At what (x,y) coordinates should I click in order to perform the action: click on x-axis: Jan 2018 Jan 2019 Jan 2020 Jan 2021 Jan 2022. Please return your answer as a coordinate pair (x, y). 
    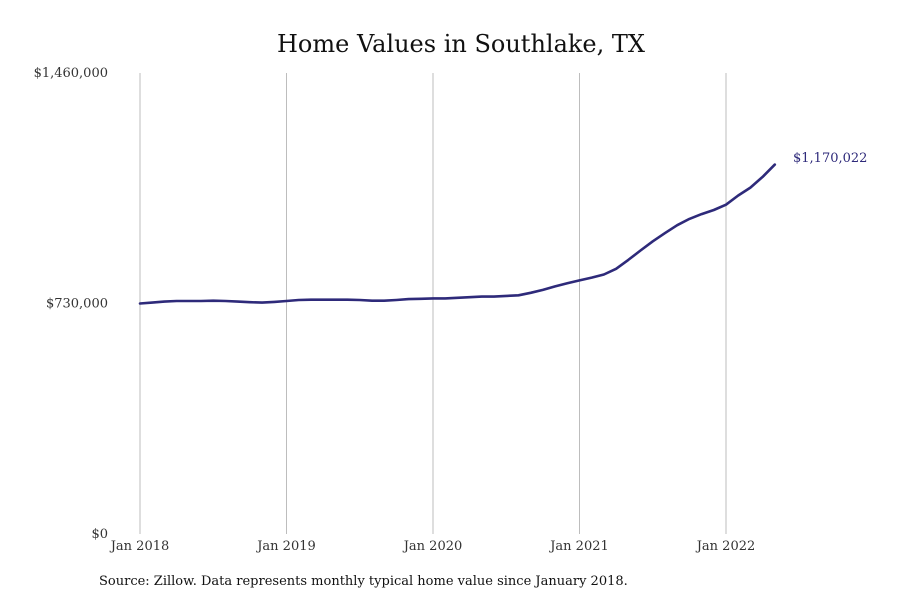
    Looking at the image, I should click on (432, 546).